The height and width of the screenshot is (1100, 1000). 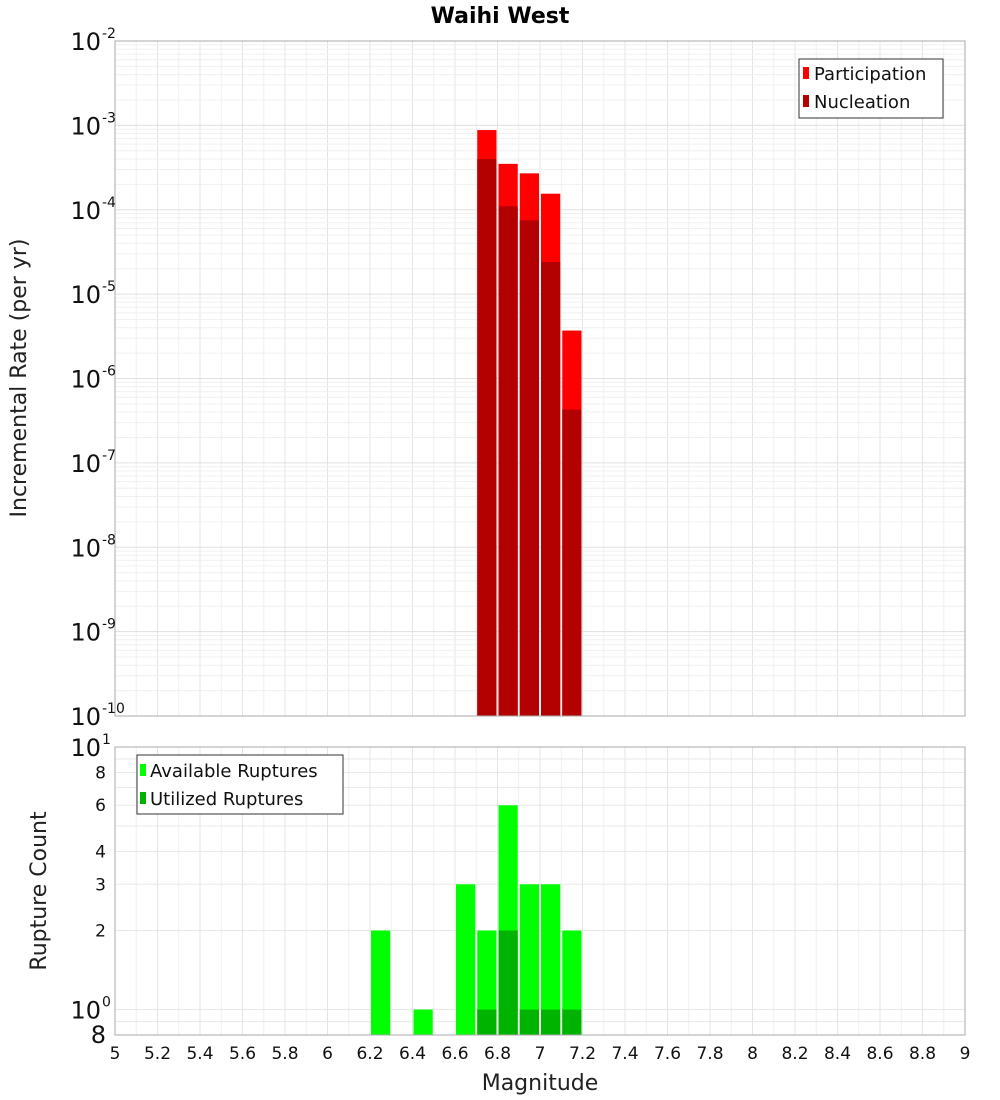 What do you see at coordinates (624, 1054) in the screenshot?
I see `x-tick-label: 7.4` at bounding box center [624, 1054].